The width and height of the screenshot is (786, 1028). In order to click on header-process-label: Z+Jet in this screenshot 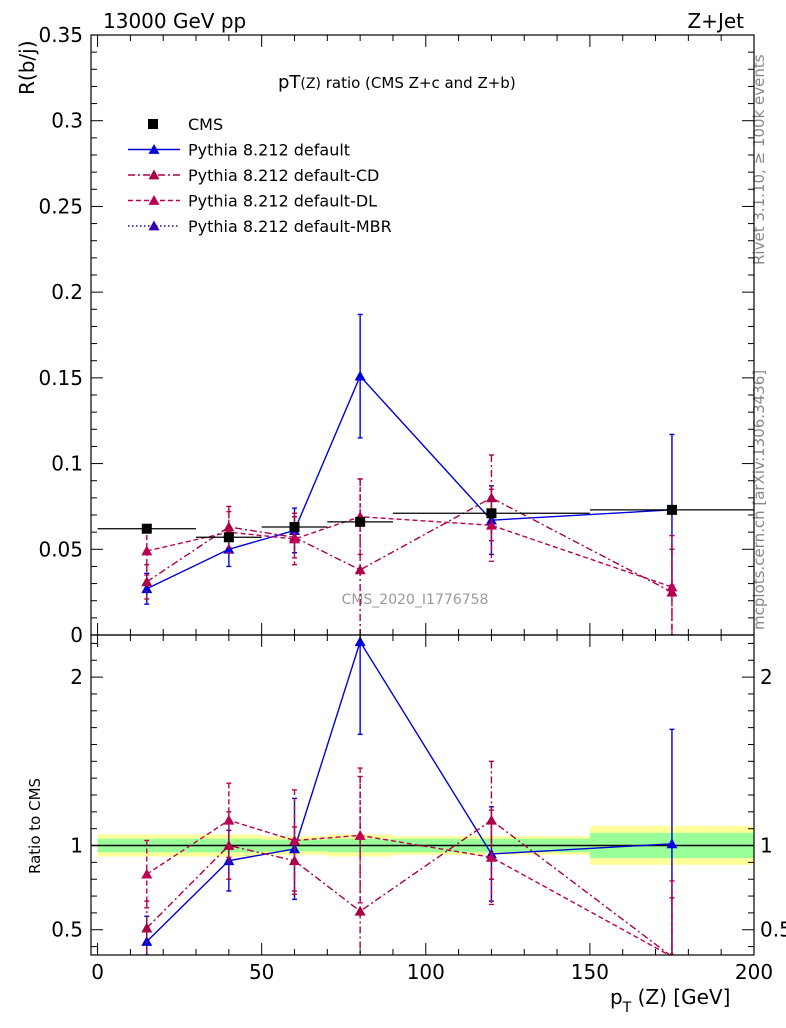, I will do `click(715, 21)`.